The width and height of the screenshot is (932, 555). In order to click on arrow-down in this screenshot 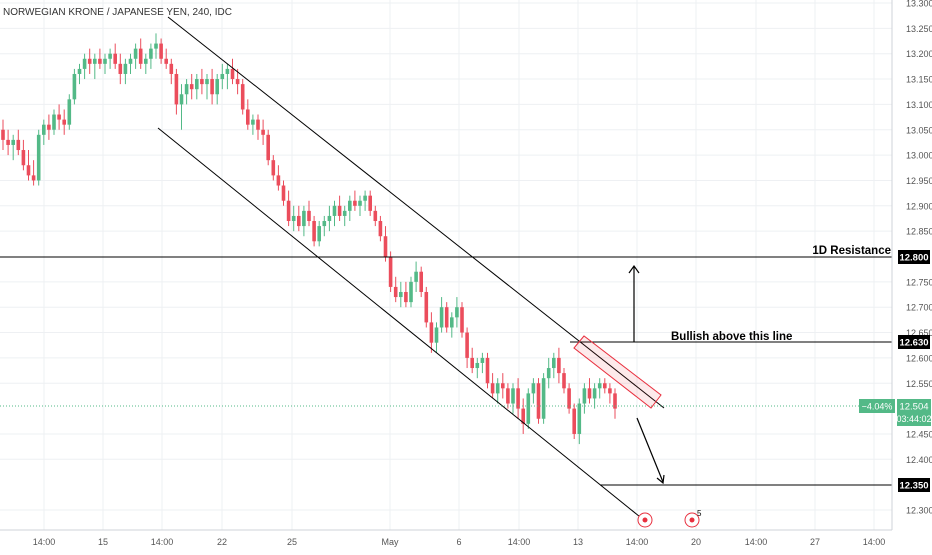, I will do `click(650, 451)`.